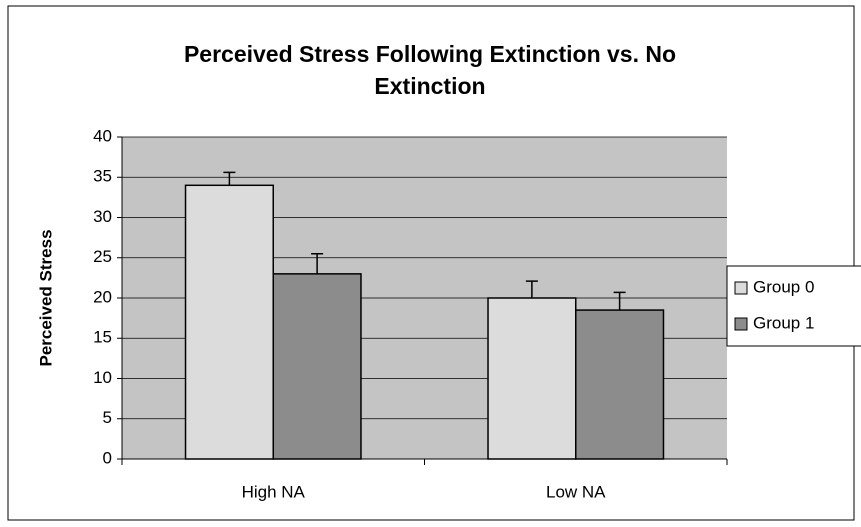 The height and width of the screenshot is (527, 861). I want to click on y-tick-label: 35, so click(102, 176).